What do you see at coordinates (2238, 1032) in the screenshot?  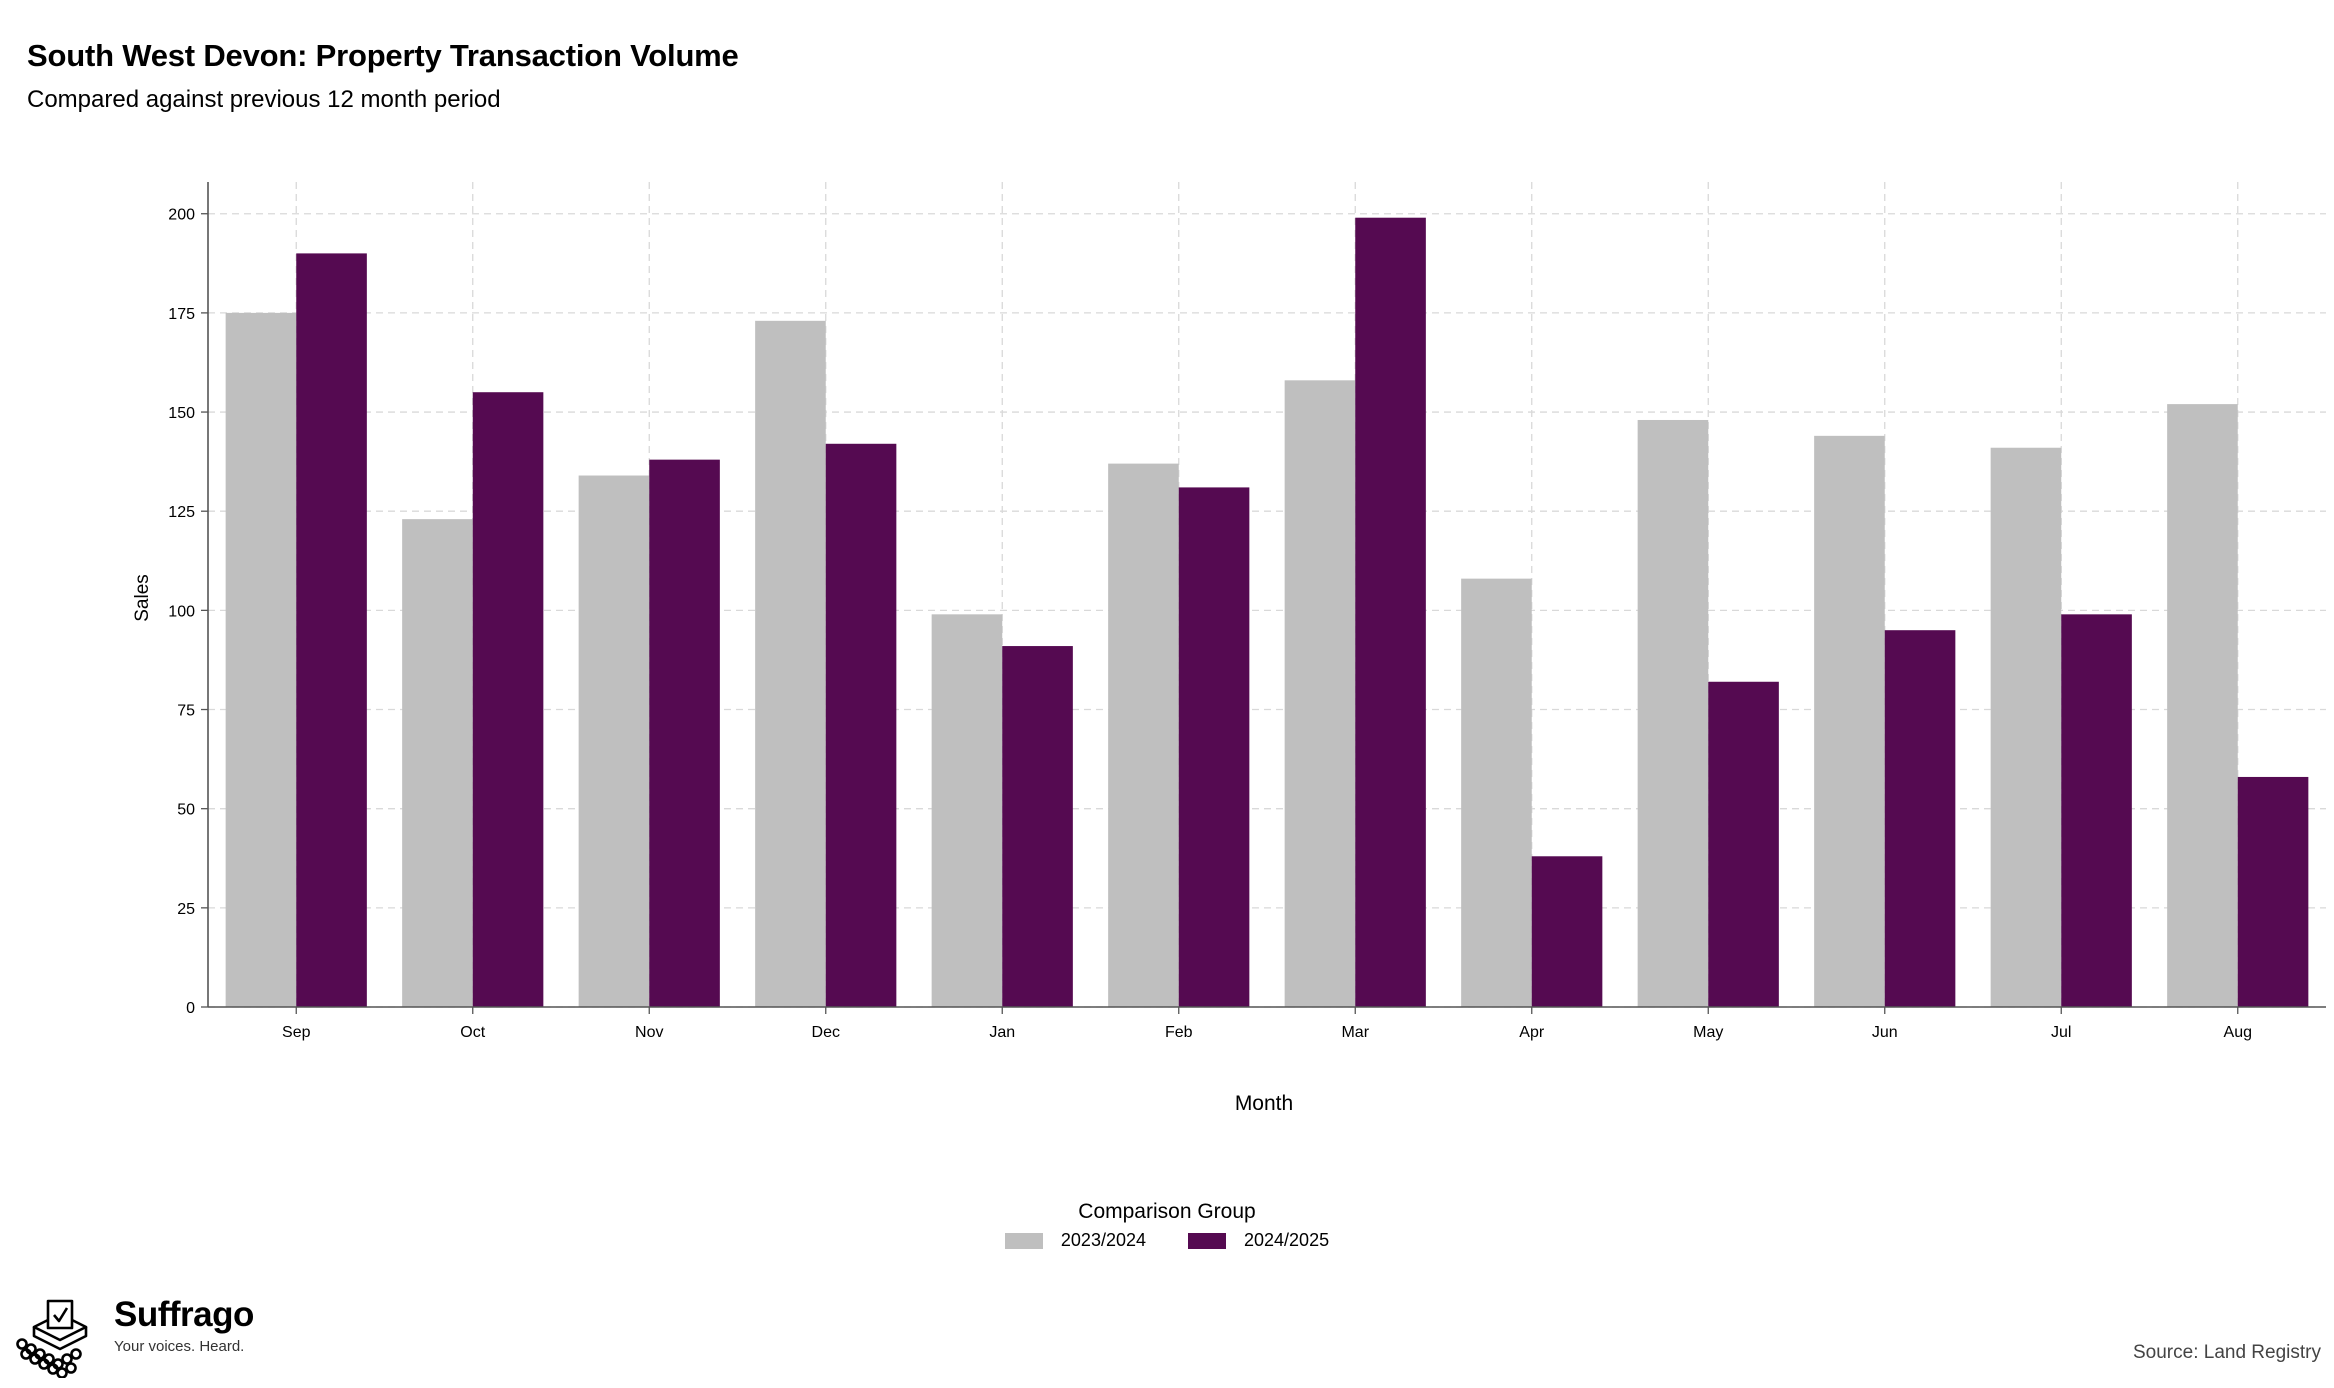 I see `x-tick-label: Aug` at bounding box center [2238, 1032].